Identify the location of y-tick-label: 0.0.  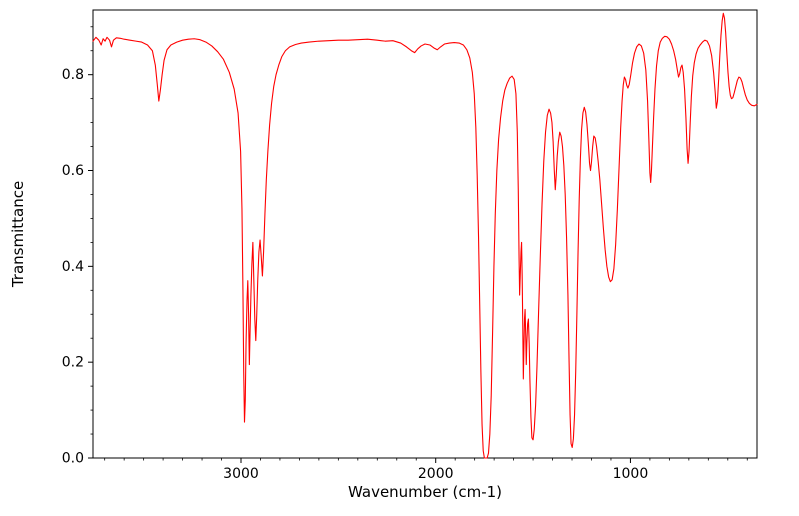
(73, 459).